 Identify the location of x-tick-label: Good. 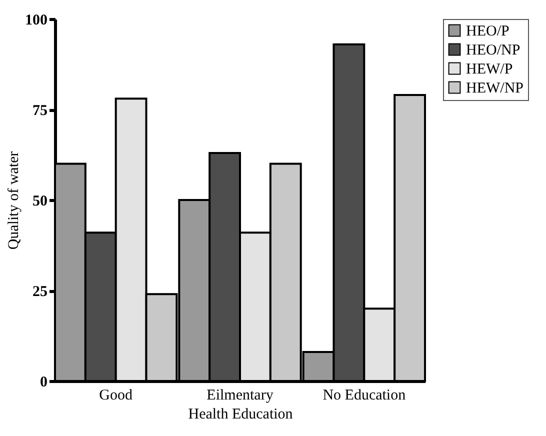
(116, 396).